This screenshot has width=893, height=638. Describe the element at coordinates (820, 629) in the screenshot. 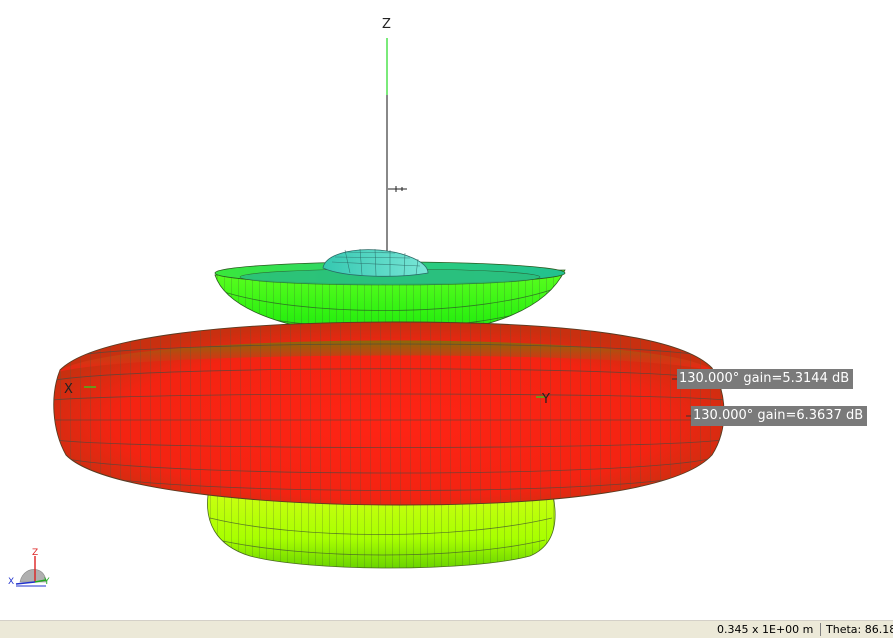

I see `status-separator` at that location.